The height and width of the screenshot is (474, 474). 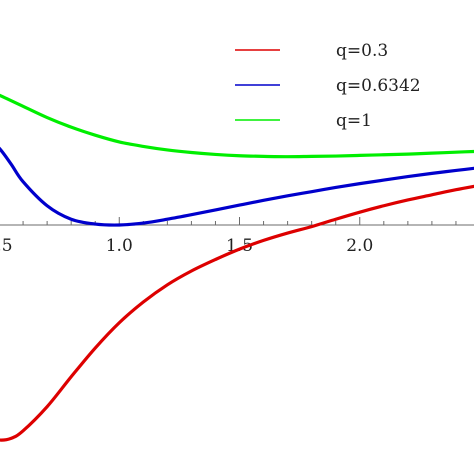 I want to click on legend-label: q=0.3, so click(x=362, y=51).